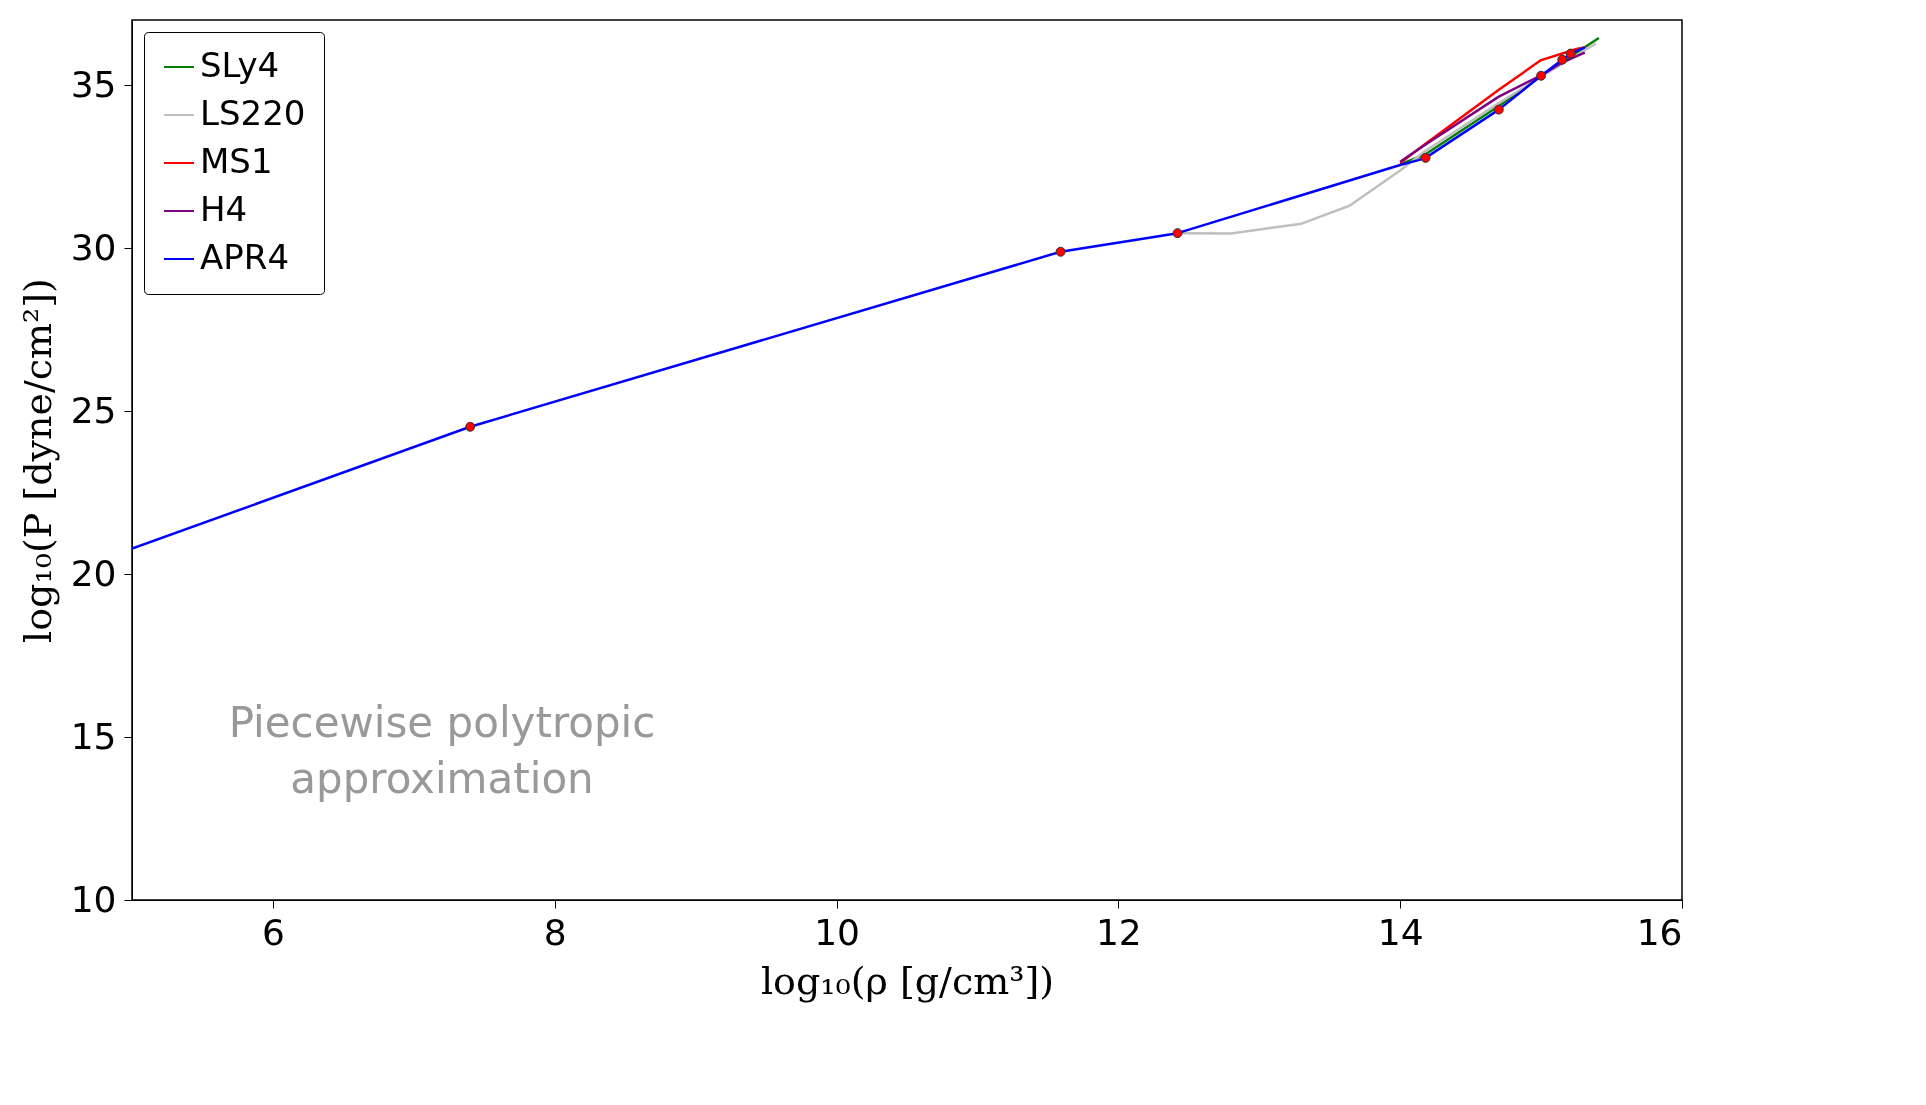 This screenshot has height=1105, width=1926. What do you see at coordinates (93, 410) in the screenshot?
I see `y-tick-label: 25` at bounding box center [93, 410].